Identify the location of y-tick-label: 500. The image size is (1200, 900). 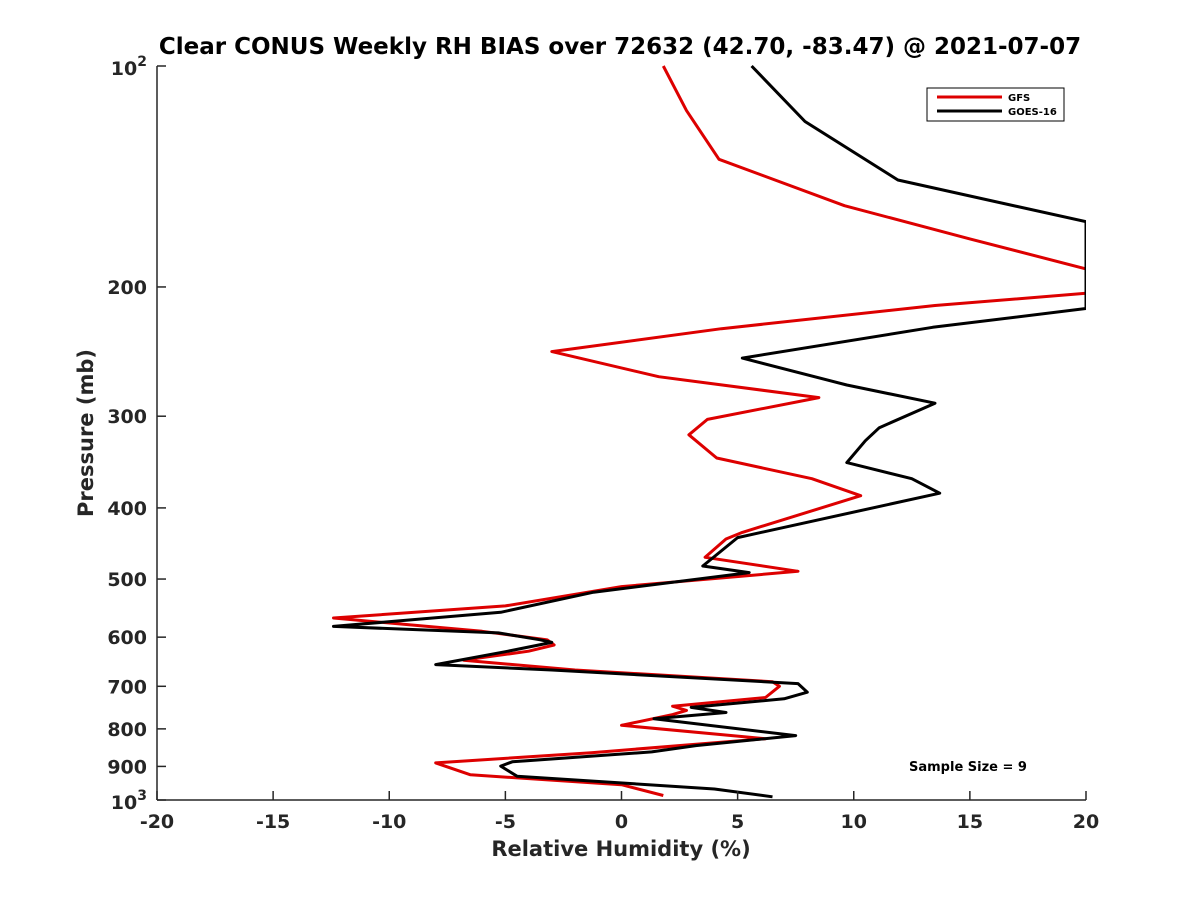
(127, 580).